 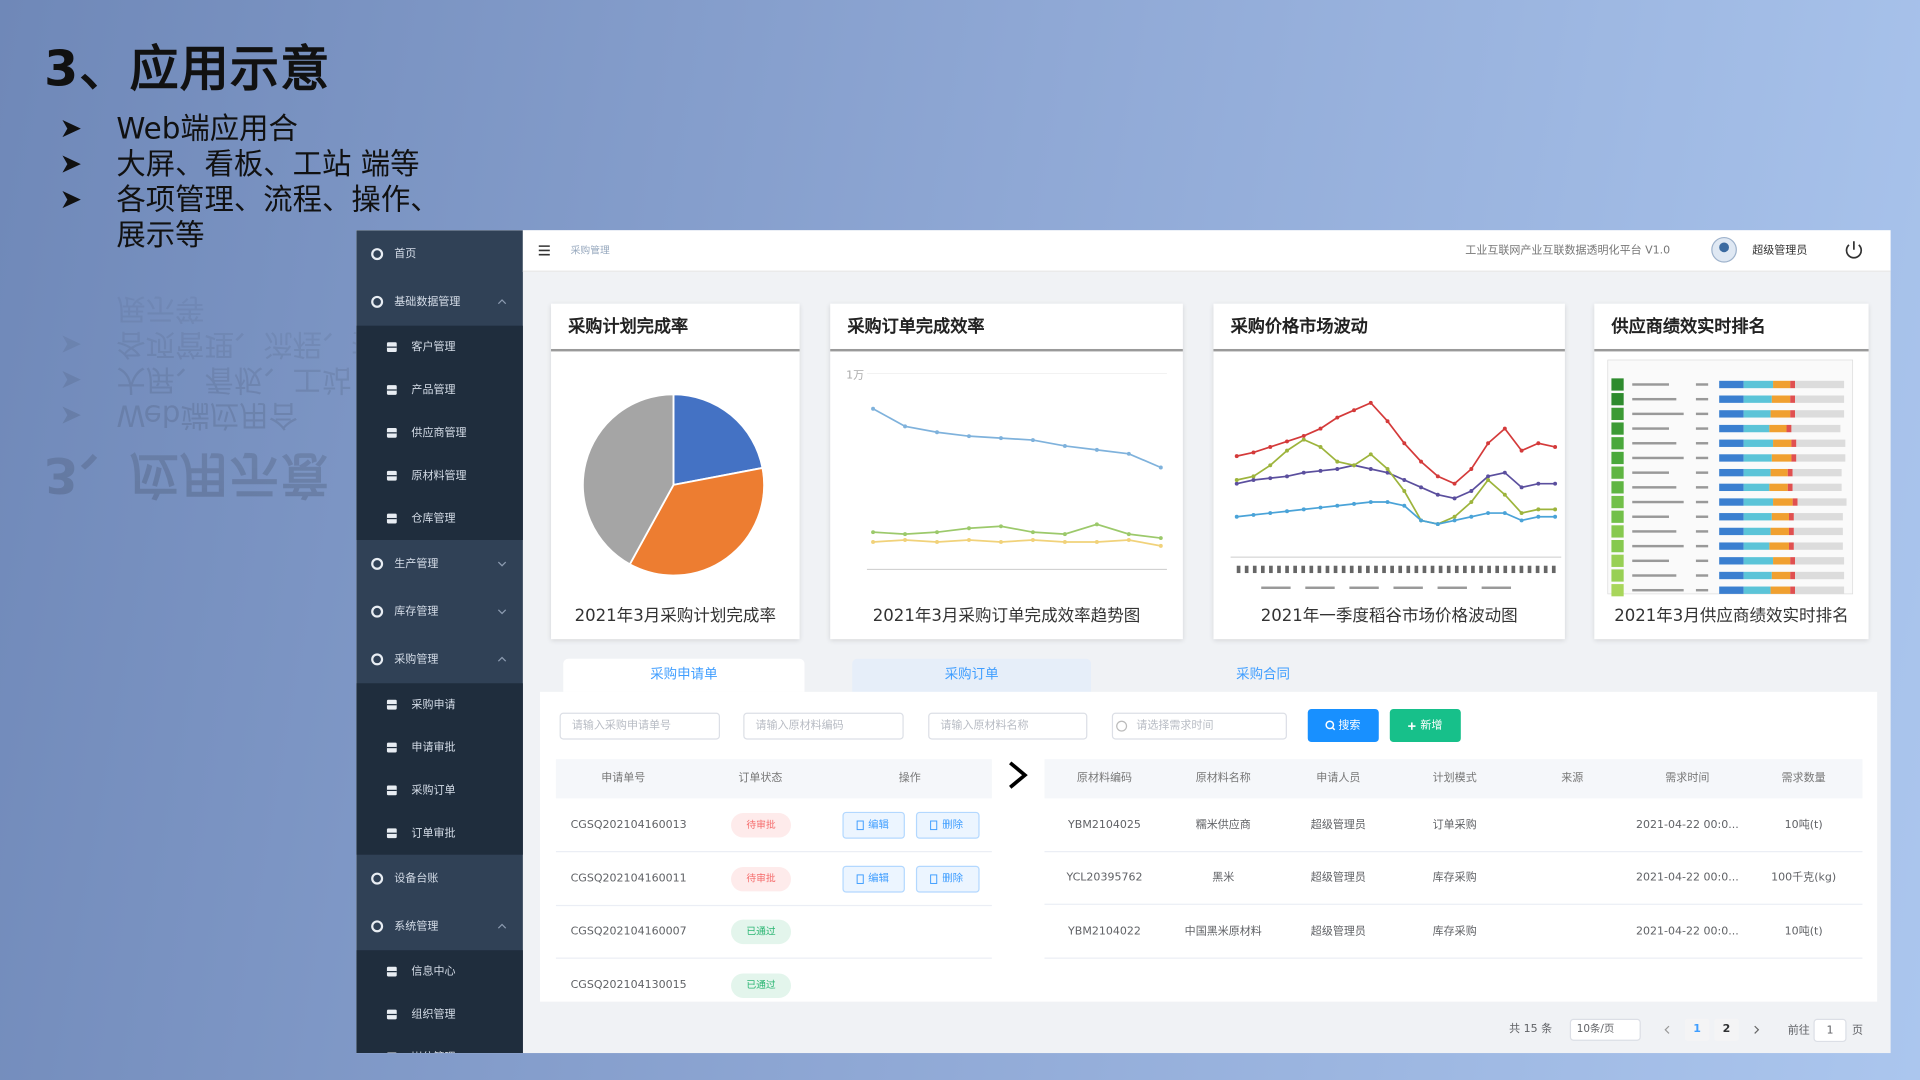 I want to click on submenu-label: 申请审批, so click(x=433, y=747).